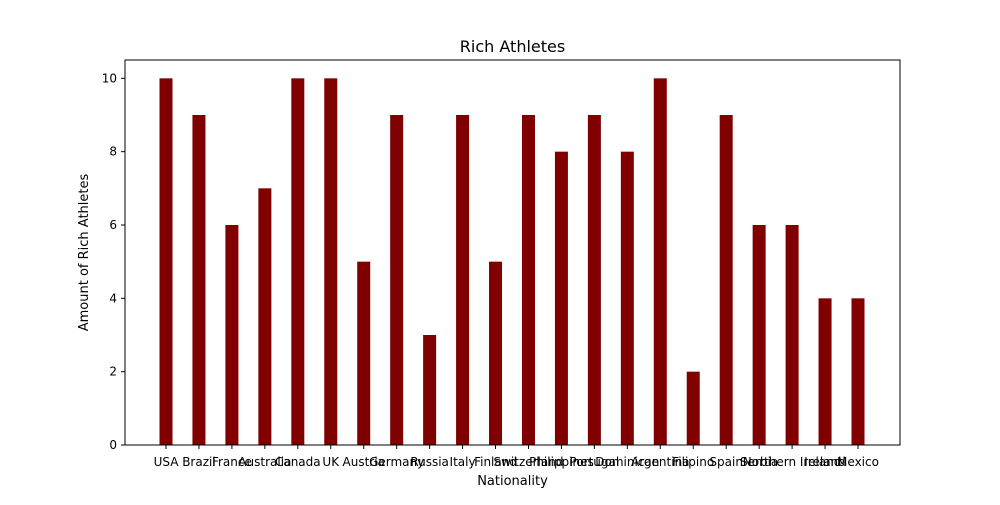 This screenshot has height=505, width=1000. I want to click on bar-australia, so click(265, 316).